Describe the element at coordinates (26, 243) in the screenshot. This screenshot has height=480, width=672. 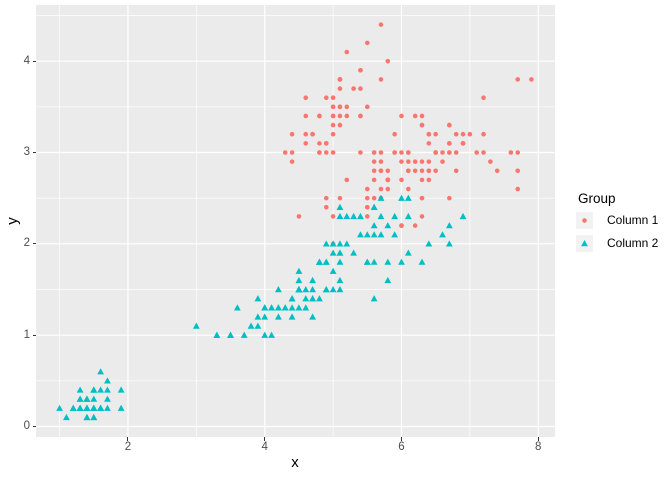
I see `y-tick-label: 2` at that location.